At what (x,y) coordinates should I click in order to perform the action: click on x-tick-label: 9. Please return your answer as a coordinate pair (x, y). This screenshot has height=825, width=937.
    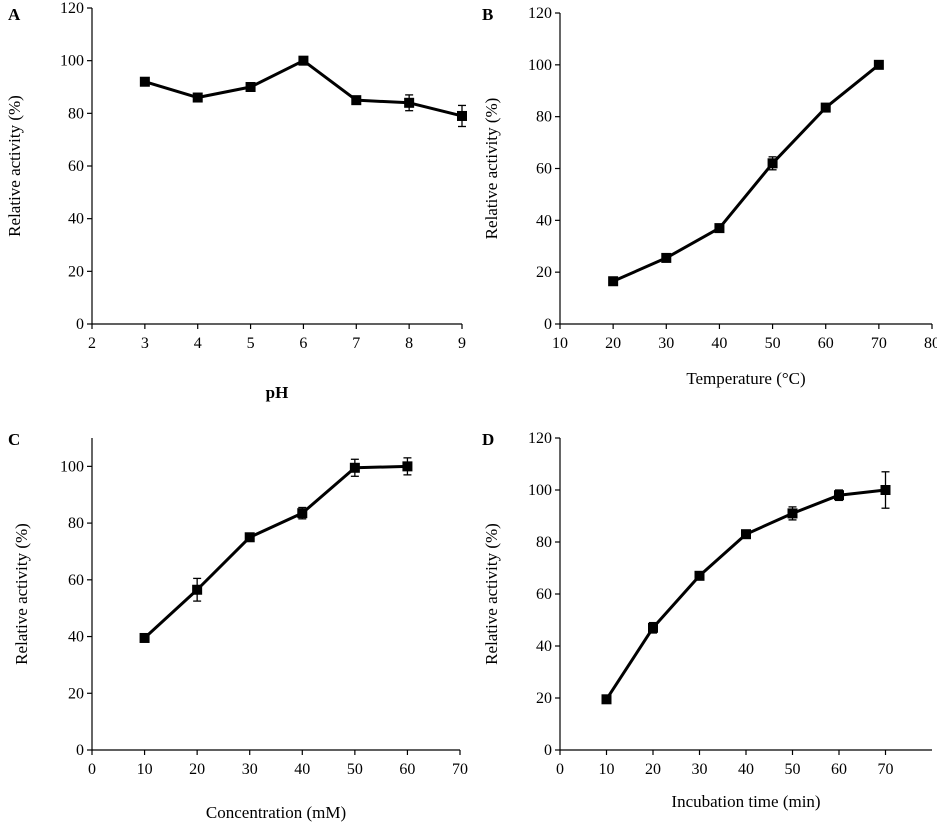
    Looking at the image, I should click on (462, 343).